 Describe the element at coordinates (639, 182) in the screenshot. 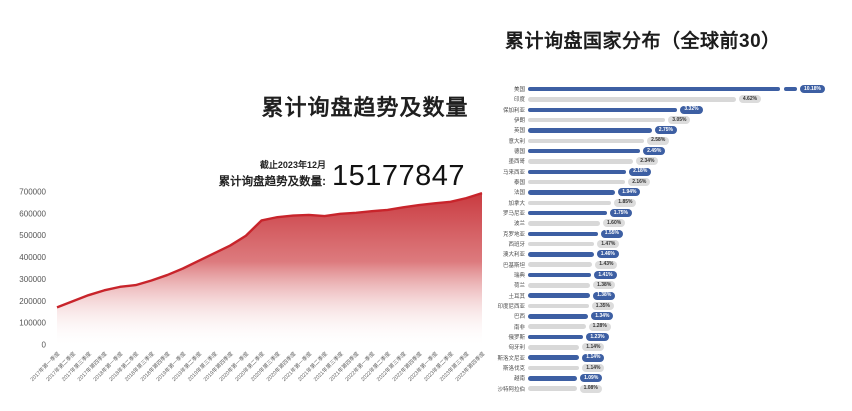

I see `value-badge: 2.16%` at that location.